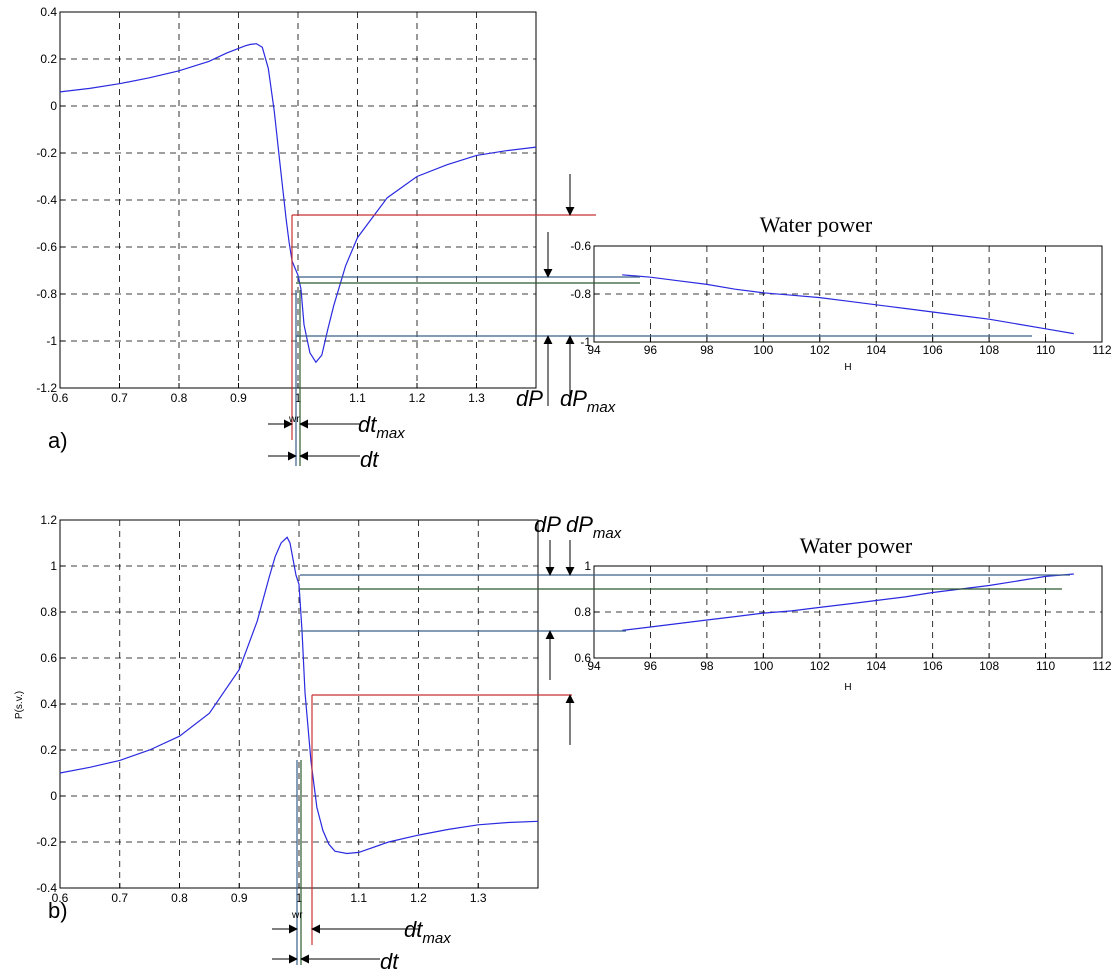 The height and width of the screenshot is (972, 1111). What do you see at coordinates (847, 367) in the screenshot?
I see `chart-a-inset-xlabel: H` at bounding box center [847, 367].